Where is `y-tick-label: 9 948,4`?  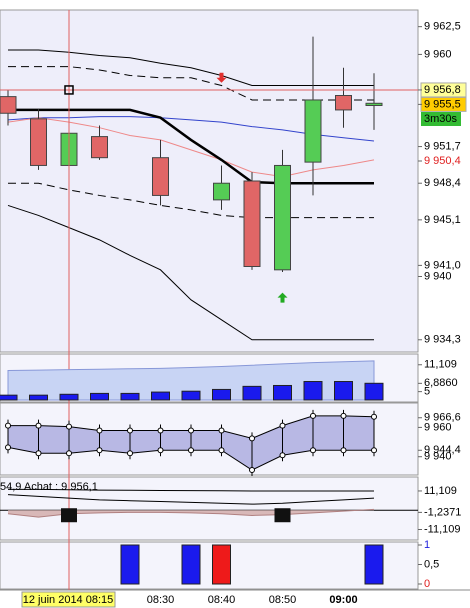 y-tick-label: 9 948,4 is located at coordinates (442, 183).